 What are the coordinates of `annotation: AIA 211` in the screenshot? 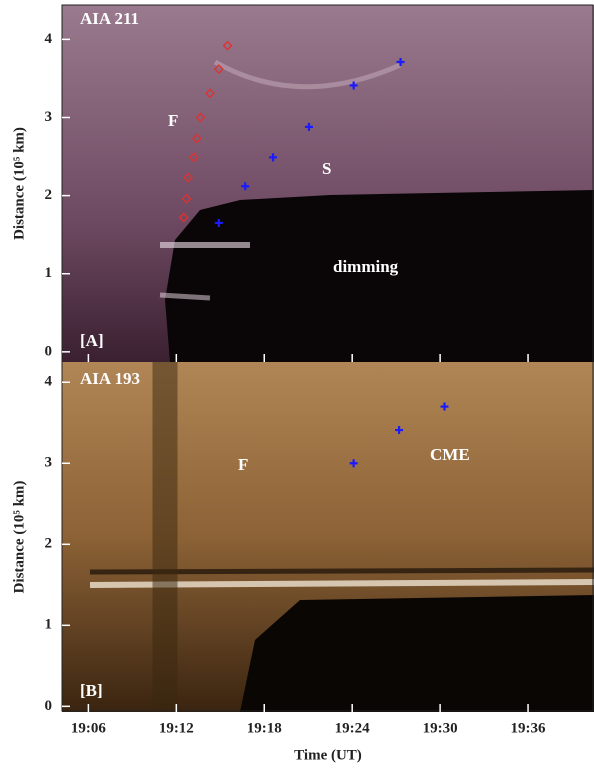 It's located at (109, 18).